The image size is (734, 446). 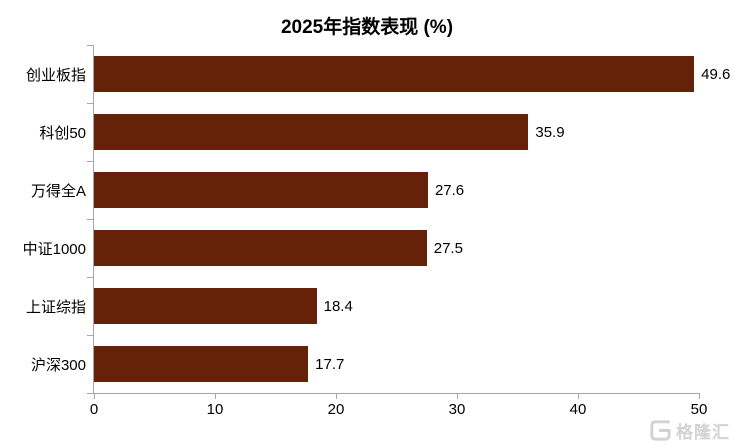 What do you see at coordinates (54, 249) in the screenshot?
I see `category-label: 中证1000` at bounding box center [54, 249].